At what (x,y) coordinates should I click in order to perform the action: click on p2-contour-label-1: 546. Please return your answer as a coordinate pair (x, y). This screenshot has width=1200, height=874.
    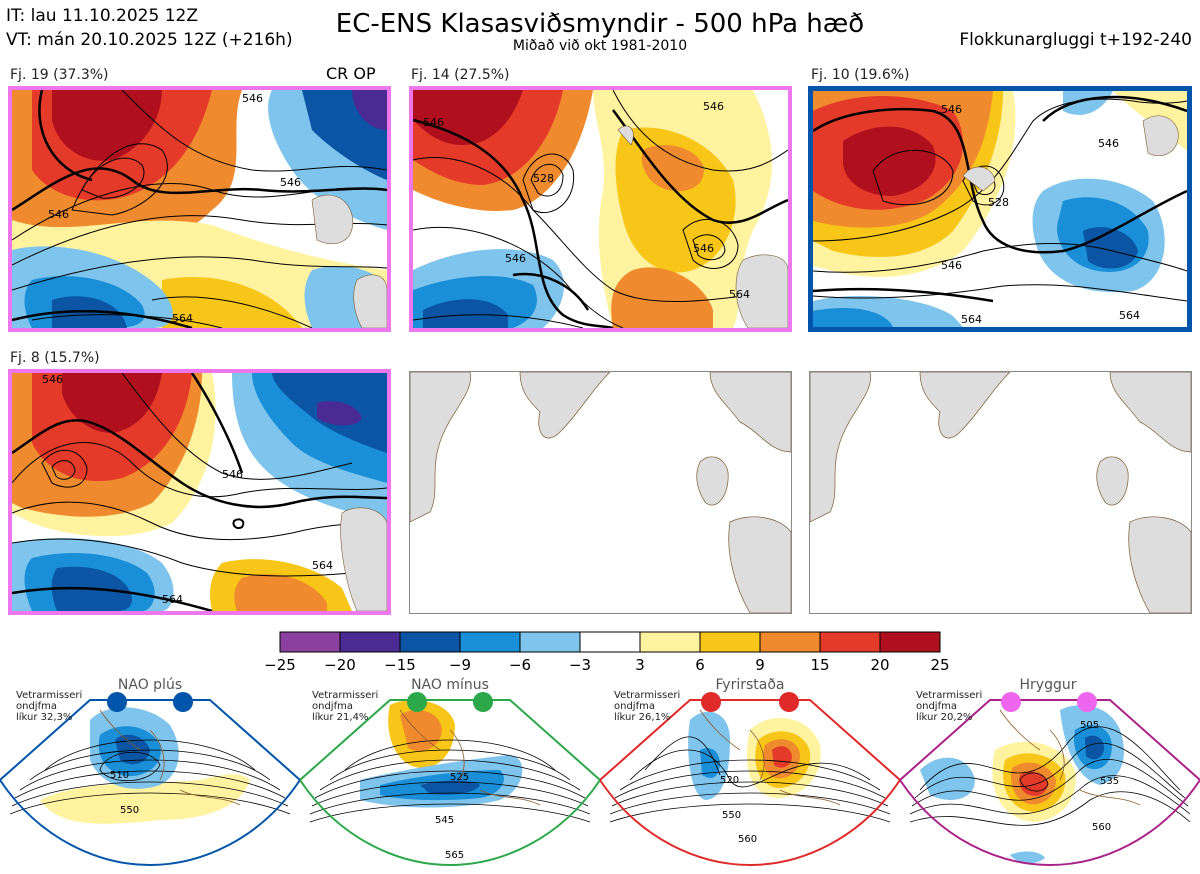
    Looking at the image, I should click on (433, 122).